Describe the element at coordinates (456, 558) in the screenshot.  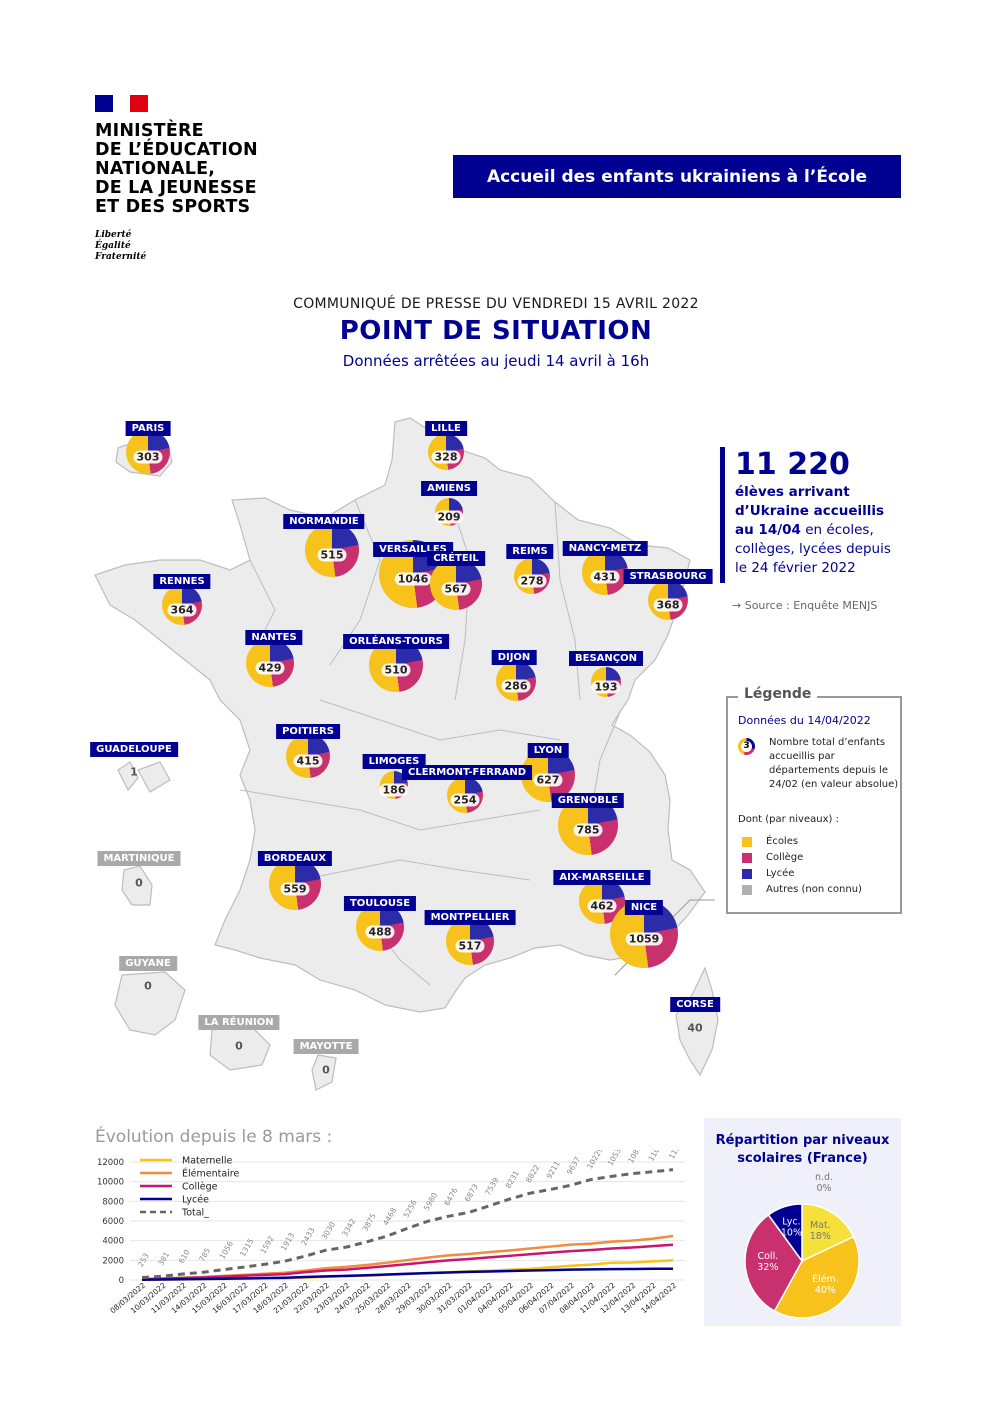
I see `region-label: CRÉTEIL` at that location.